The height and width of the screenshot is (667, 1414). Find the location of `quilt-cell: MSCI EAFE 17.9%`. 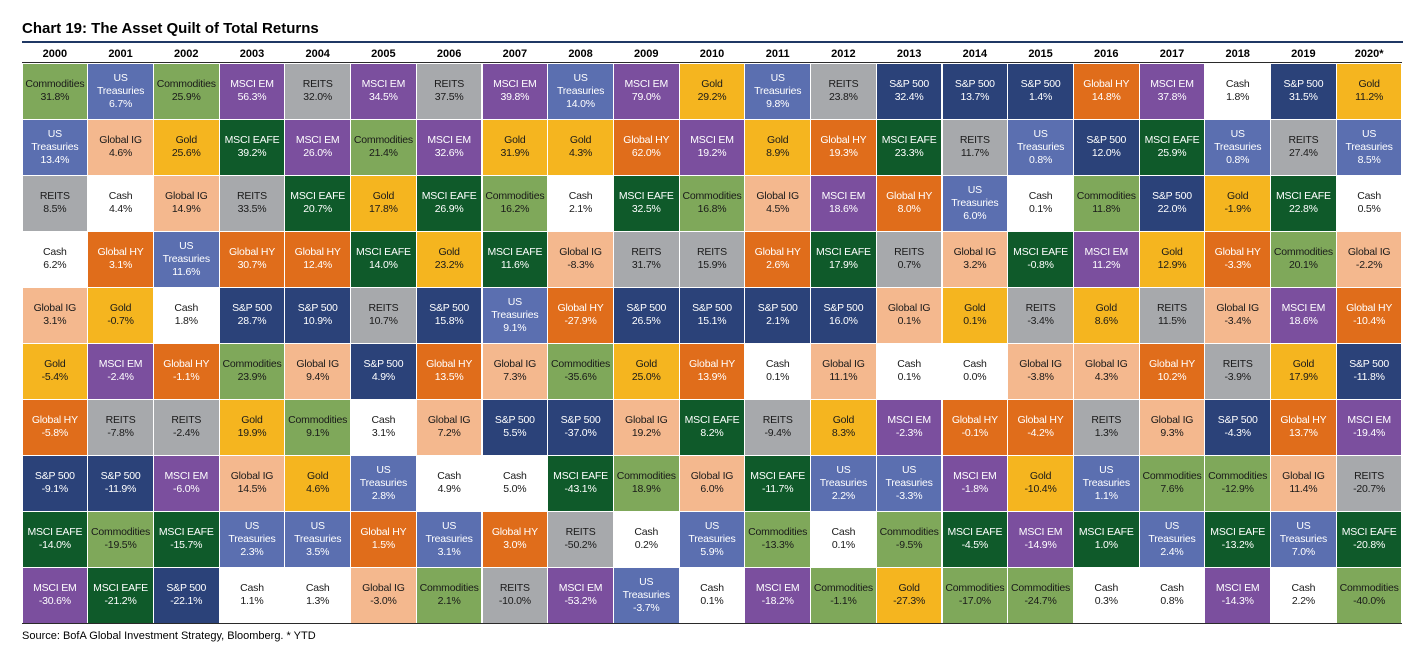

quilt-cell: MSCI EAFE 17.9% is located at coordinates (843, 259).